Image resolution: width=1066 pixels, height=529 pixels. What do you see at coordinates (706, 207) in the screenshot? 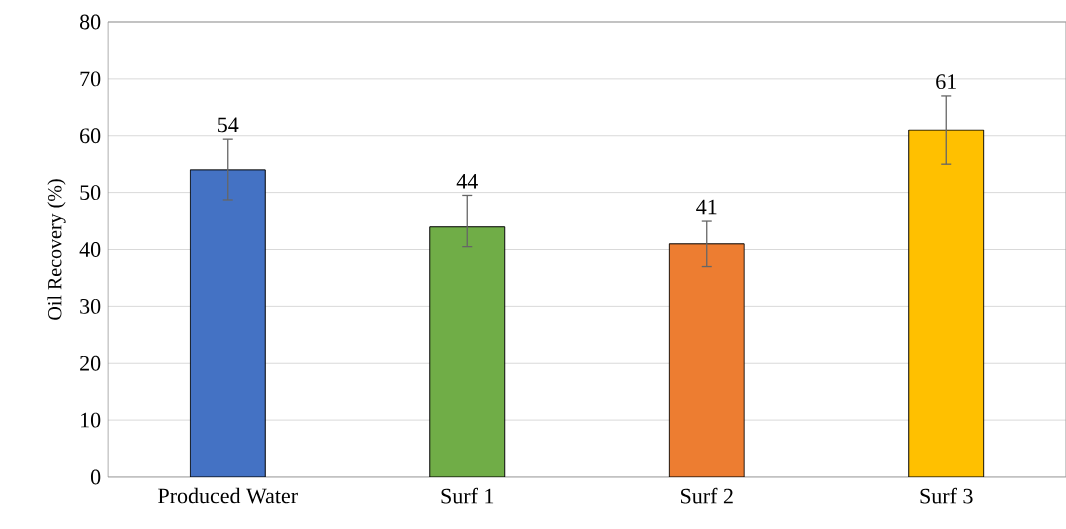
I see `data-label: 41` at bounding box center [706, 207].